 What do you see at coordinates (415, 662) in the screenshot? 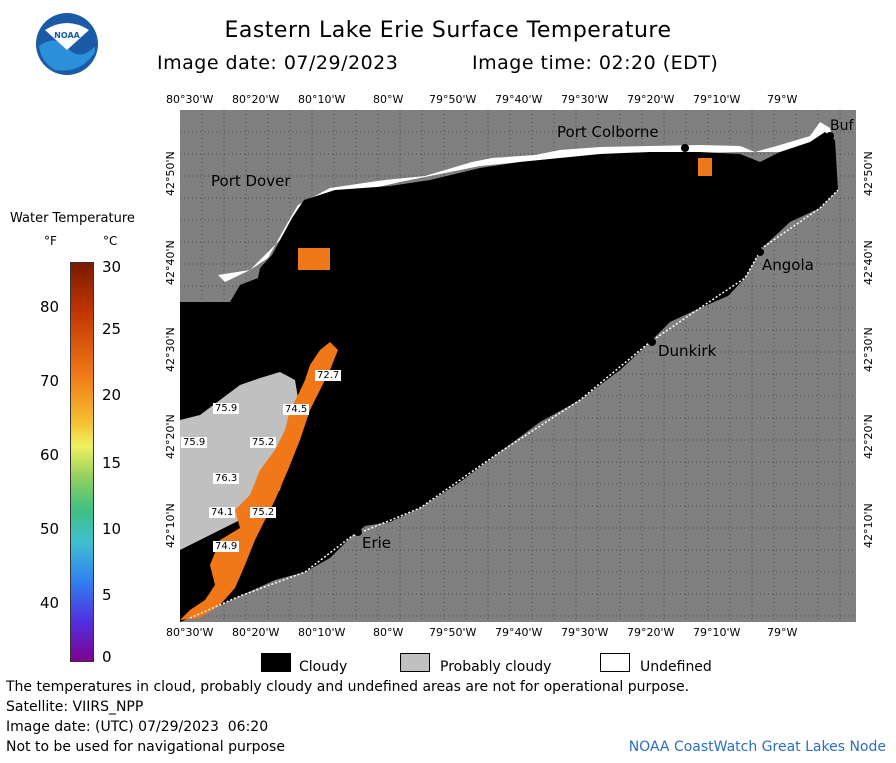
I see `key-swatch-probably-cloudy` at bounding box center [415, 662].